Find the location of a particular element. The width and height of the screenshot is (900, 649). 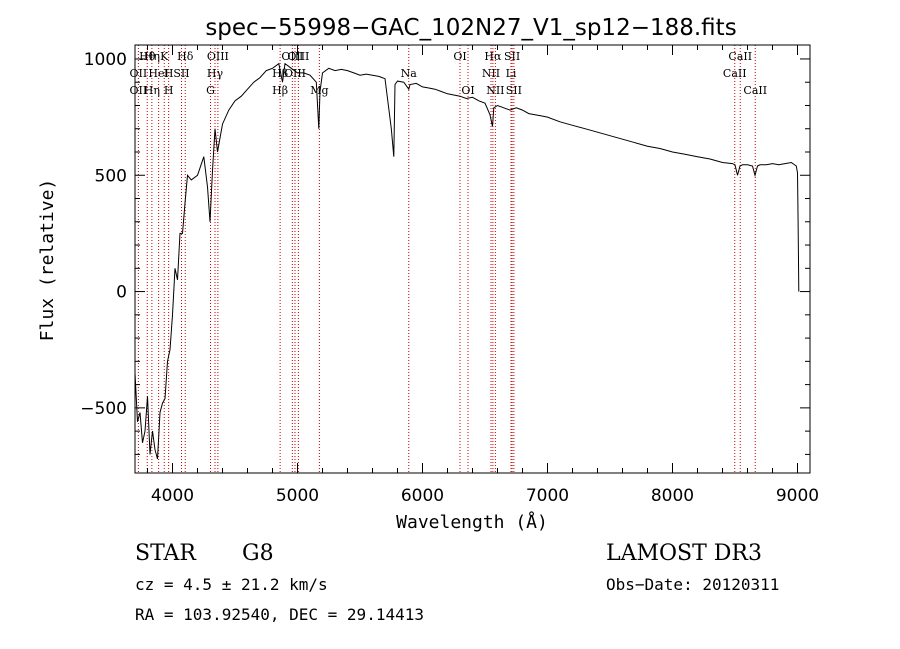

y-tick-label: 1000 is located at coordinates (105, 60).